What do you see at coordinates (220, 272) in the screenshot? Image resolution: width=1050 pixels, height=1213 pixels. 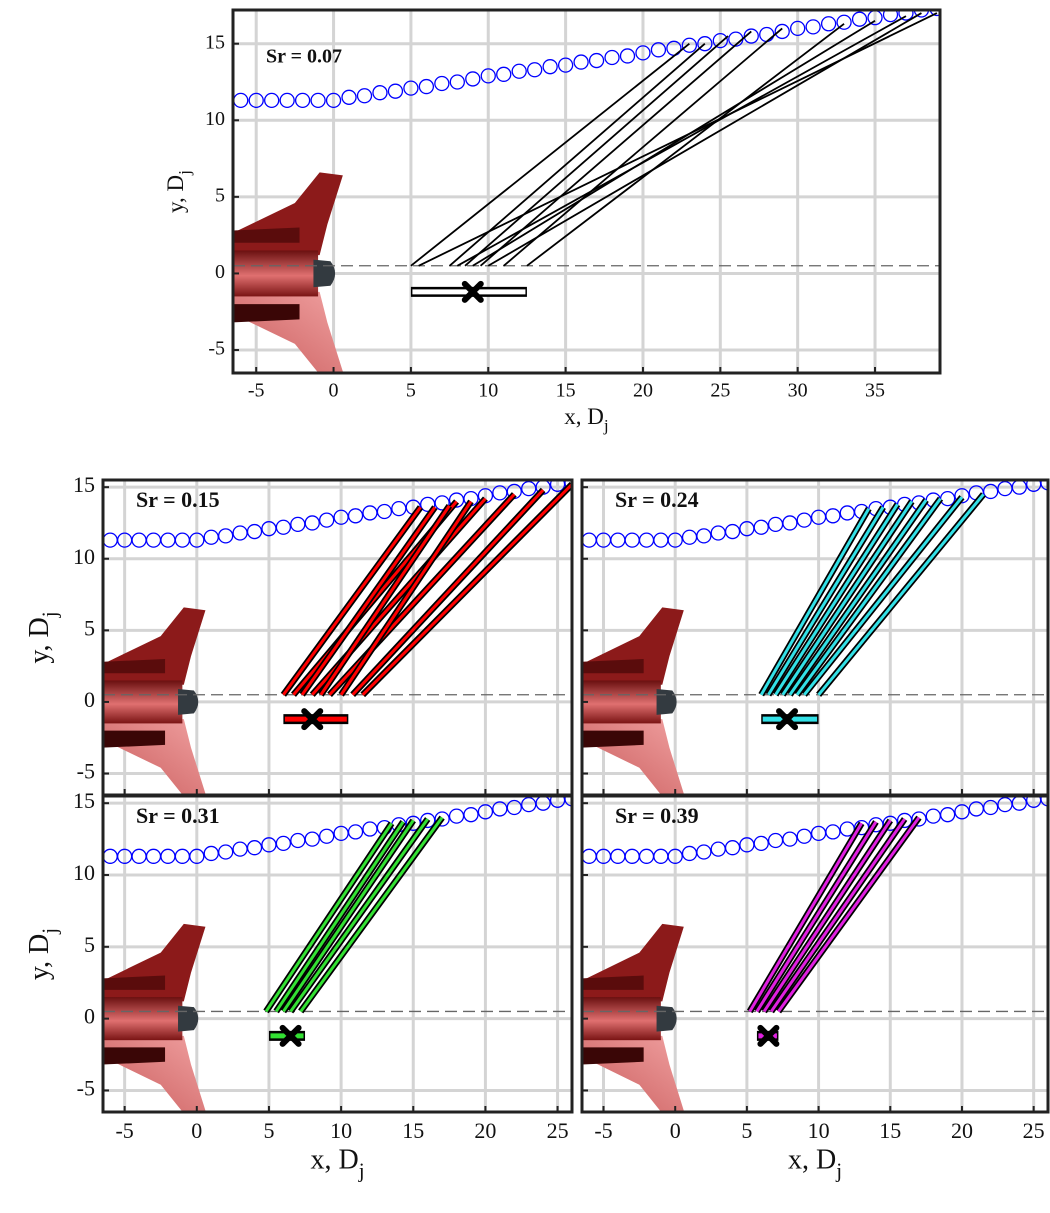 I see `y-tick-label: 0` at bounding box center [220, 272].